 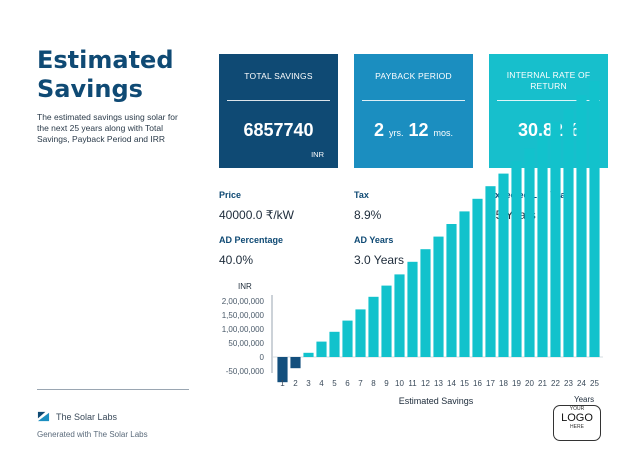 What do you see at coordinates (542, 383) in the screenshot?
I see `x-tick-label: 21` at bounding box center [542, 383].